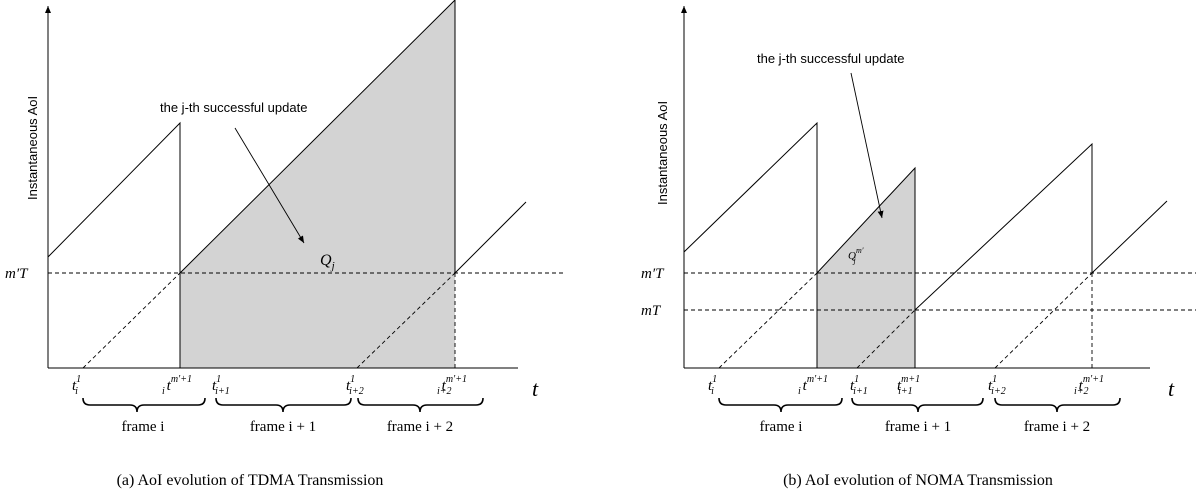  I want to click on area-label-qjm: Qm′ j, so click(856, 255).